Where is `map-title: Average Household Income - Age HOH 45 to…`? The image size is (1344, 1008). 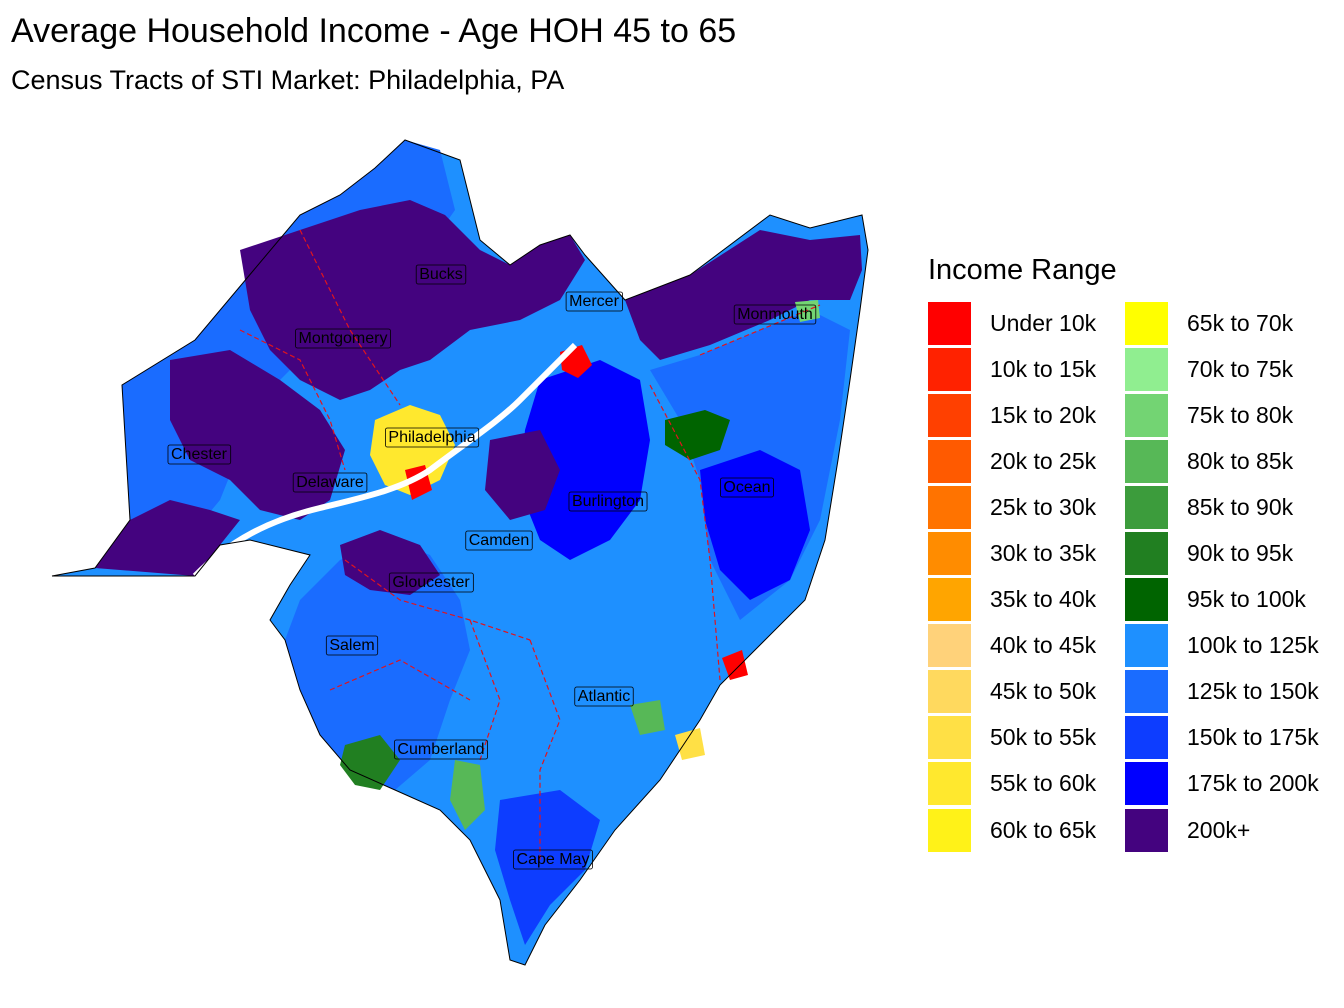 map-title: Average Household Income - Age HOH 45 to… is located at coordinates (374, 31).